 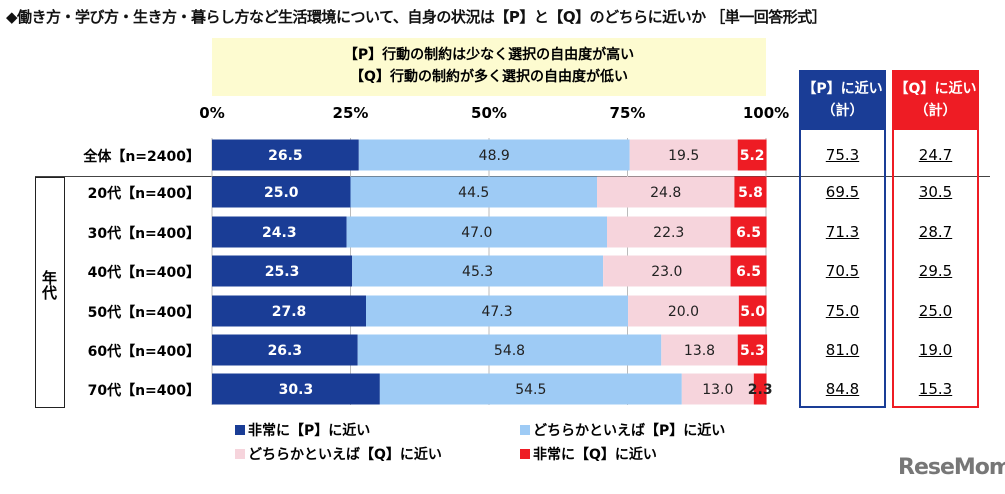 I want to click on data-label: 26.3, so click(x=285, y=351).